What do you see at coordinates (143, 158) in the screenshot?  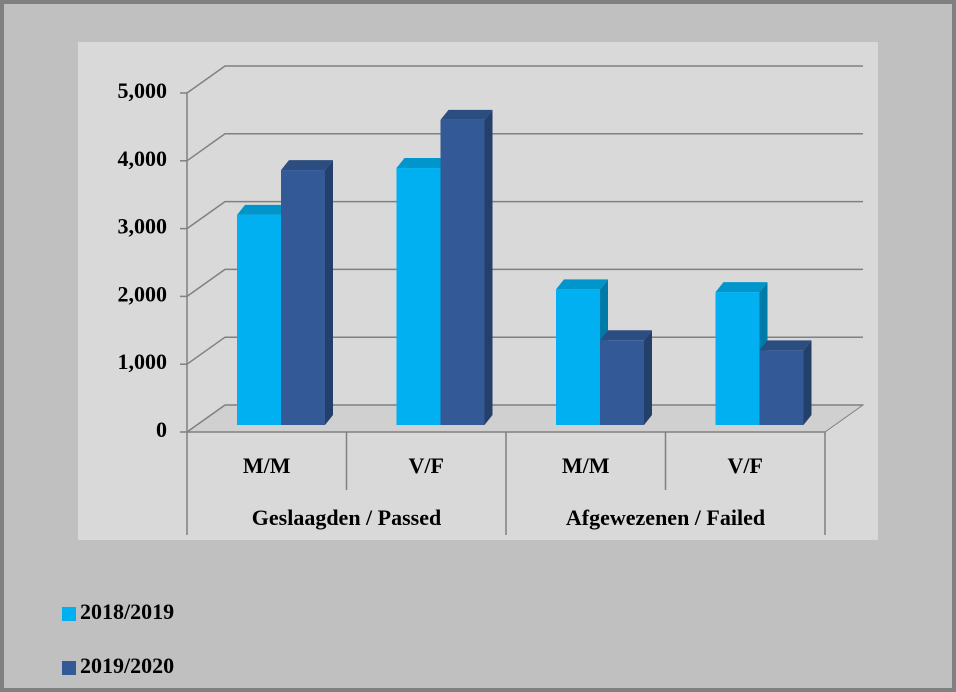 I see `y-tick-label: 4,000` at bounding box center [143, 158].